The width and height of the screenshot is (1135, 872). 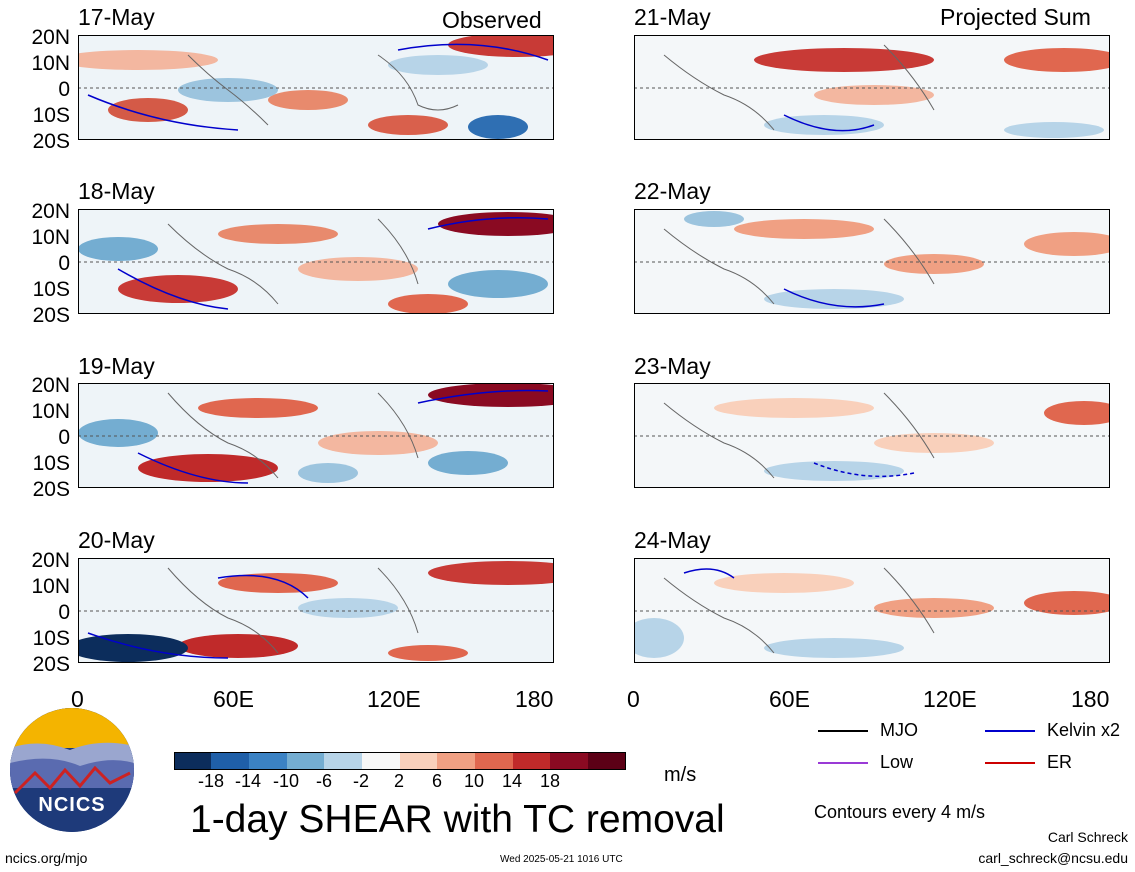 I want to click on lon-label-120e-left: 120E, so click(x=394, y=699).